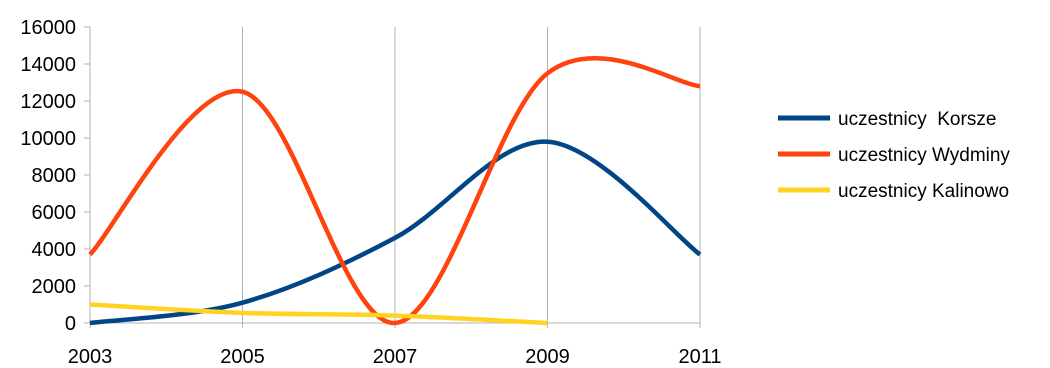 This screenshot has height=368, width=1050. What do you see at coordinates (48, 102) in the screenshot?
I see `y-tick-label: 12000` at bounding box center [48, 102].